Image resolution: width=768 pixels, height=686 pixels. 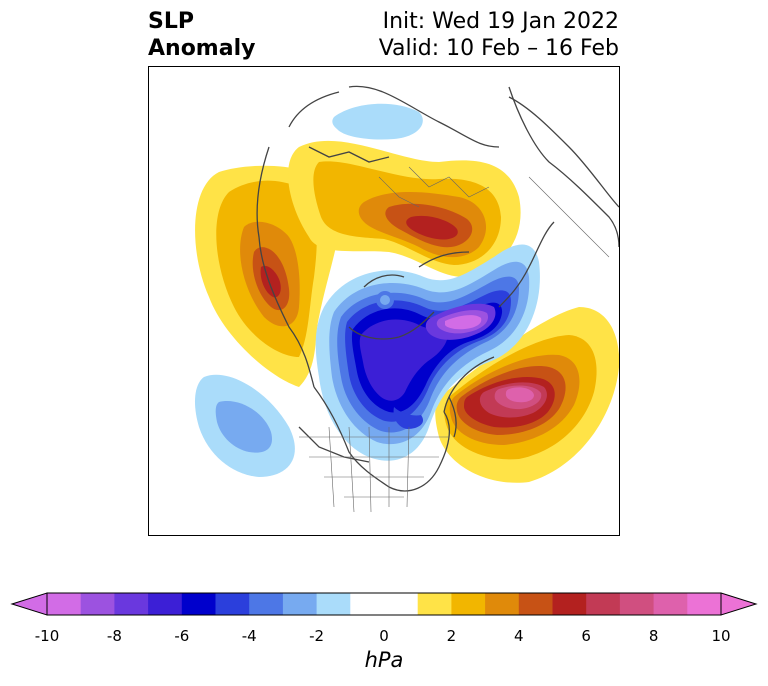 What do you see at coordinates (182, 636) in the screenshot?
I see `colorbar-tick-label: -6` at bounding box center [182, 636].